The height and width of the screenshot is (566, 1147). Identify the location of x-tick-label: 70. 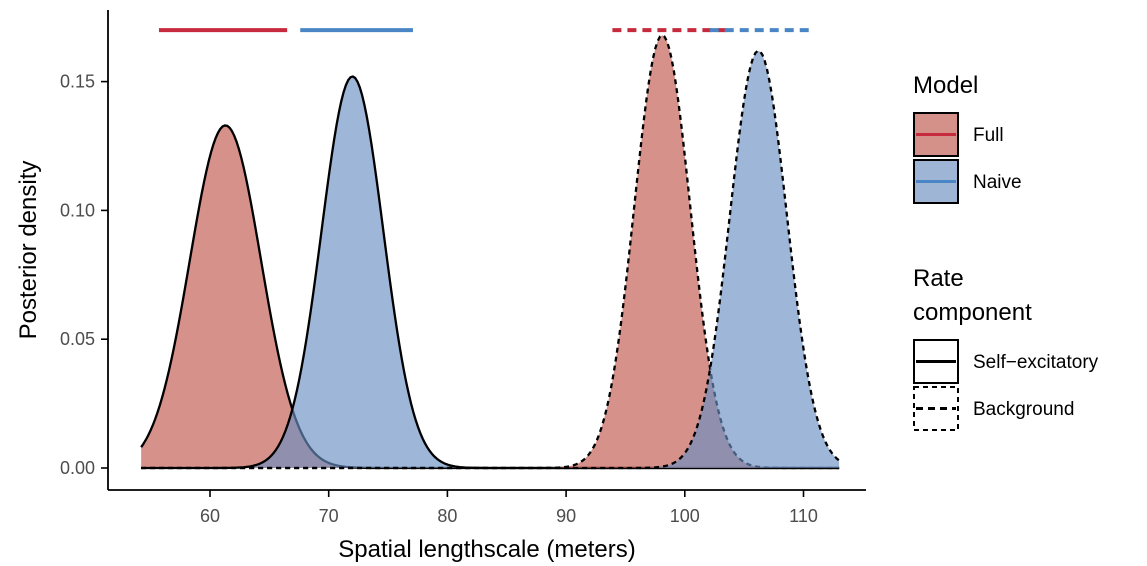
(329, 516).